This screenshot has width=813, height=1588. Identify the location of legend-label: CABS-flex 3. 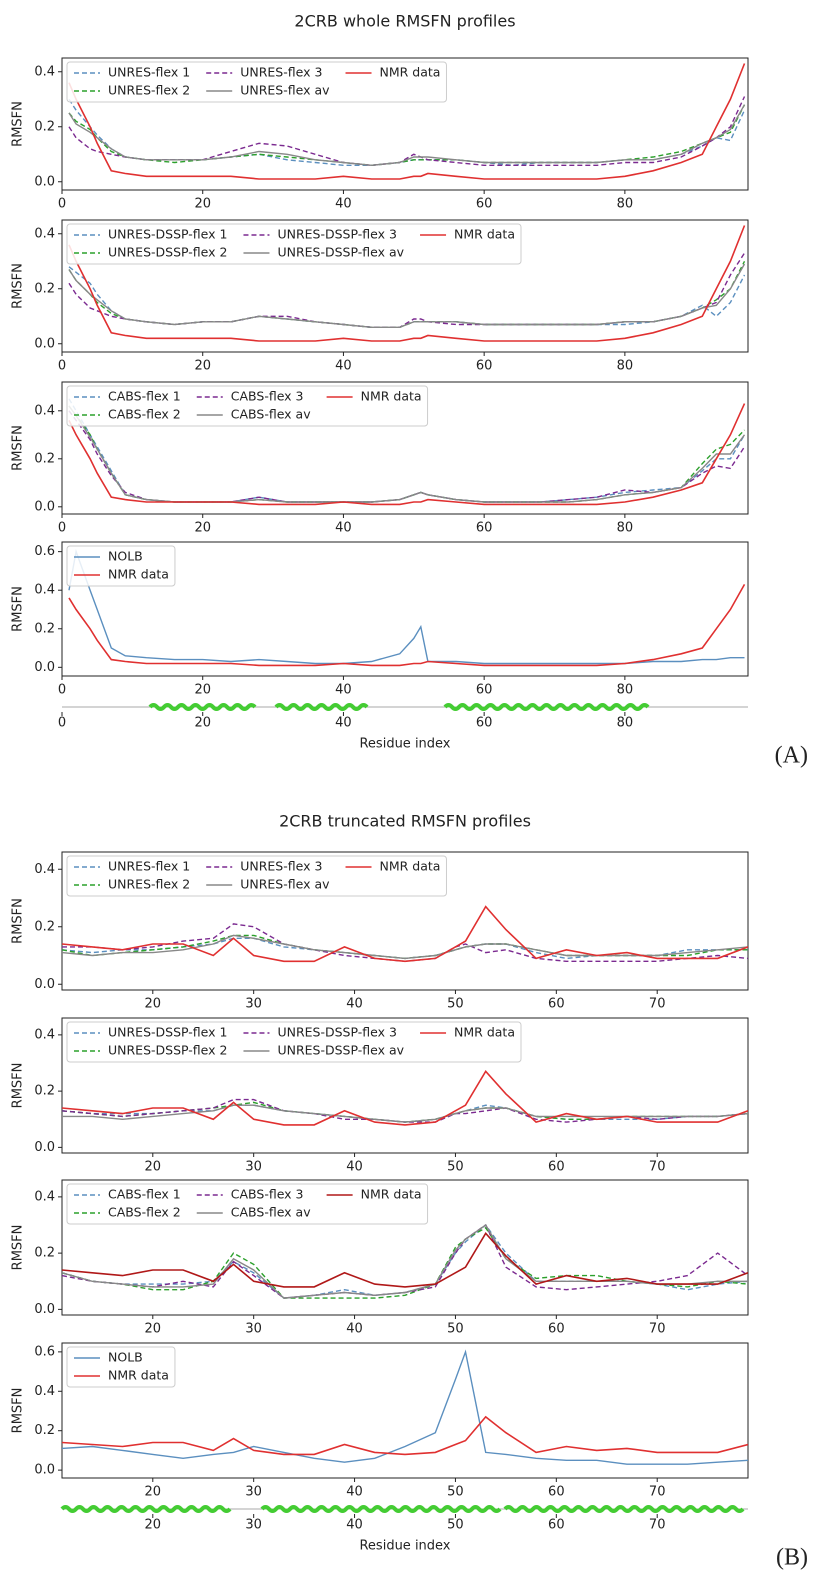
(267, 1194).